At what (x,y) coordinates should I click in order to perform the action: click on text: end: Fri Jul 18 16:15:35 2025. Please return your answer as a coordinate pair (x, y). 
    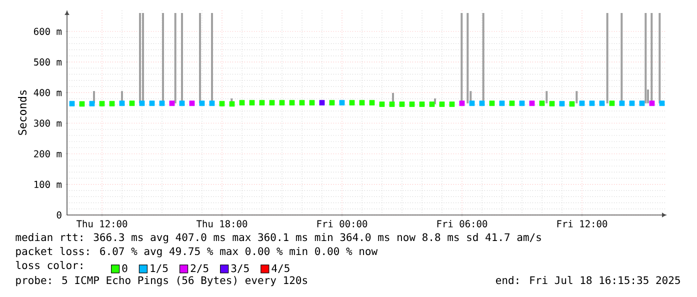
    Looking at the image, I should click on (588, 280).